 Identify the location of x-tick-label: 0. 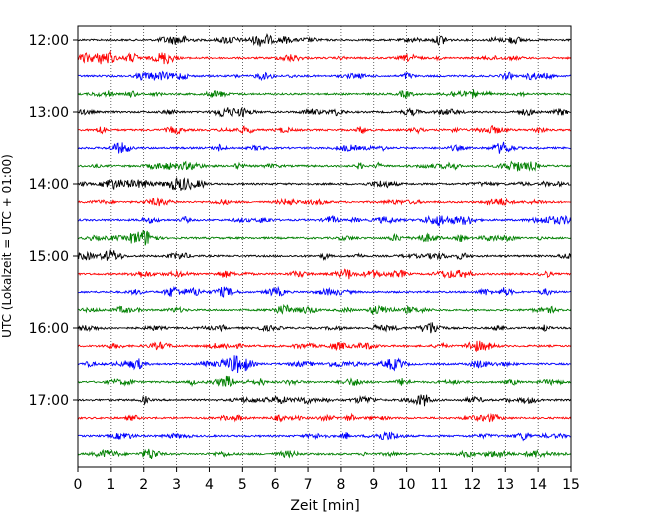
(78, 485).